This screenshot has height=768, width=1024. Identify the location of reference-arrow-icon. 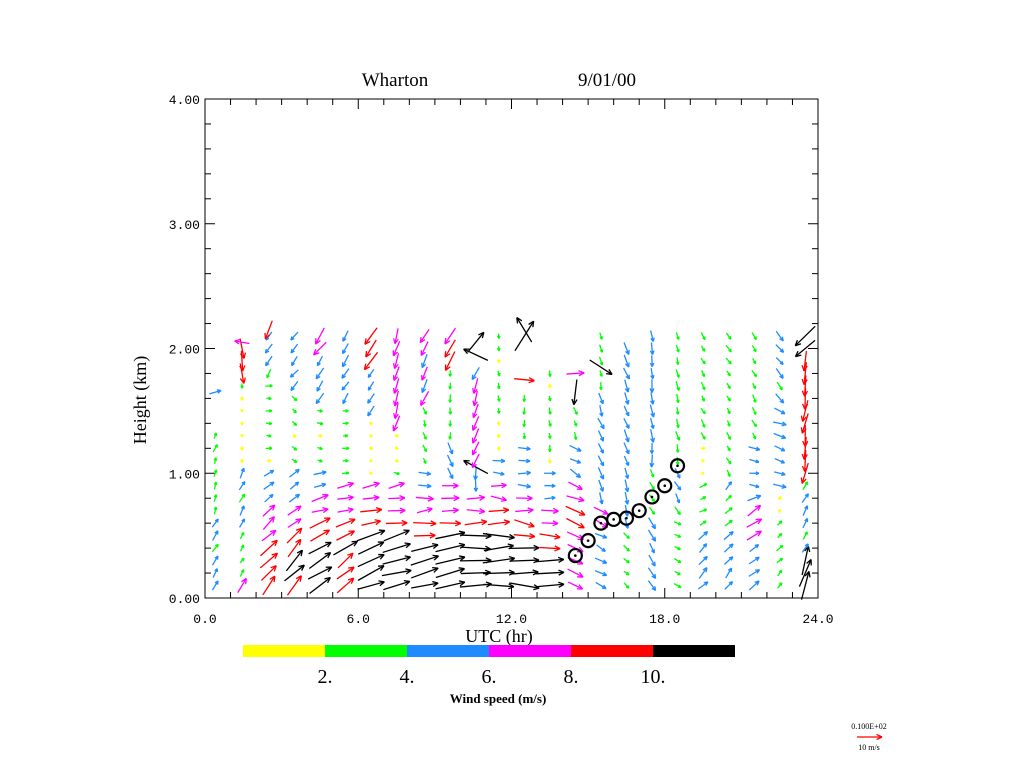
(870, 737).